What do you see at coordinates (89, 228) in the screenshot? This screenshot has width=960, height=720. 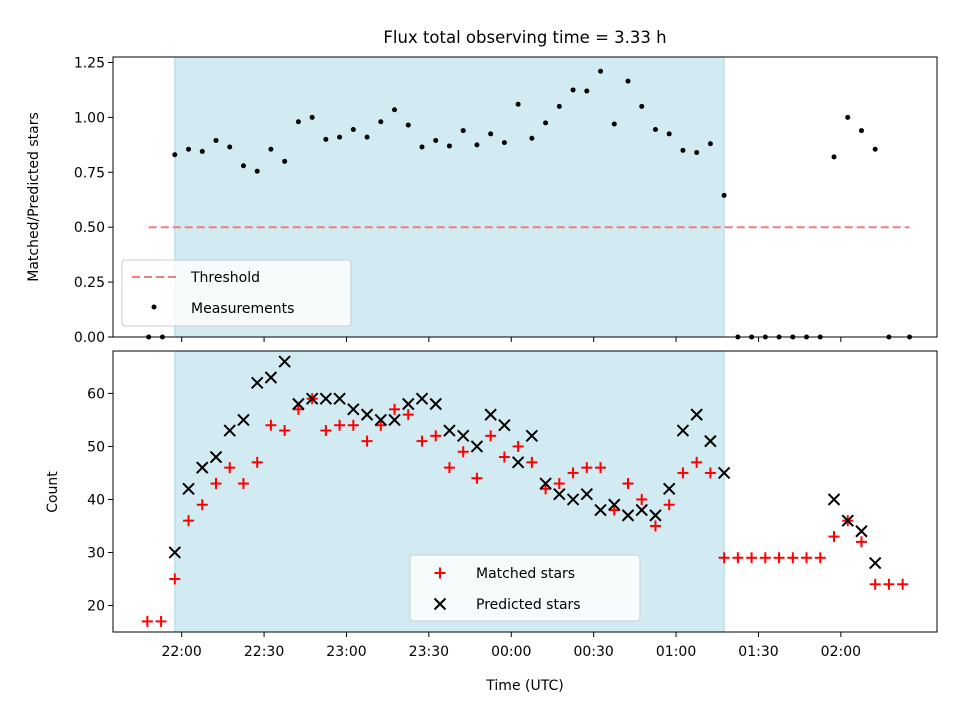 I see `y-tick-label: 0.50` at bounding box center [89, 228].